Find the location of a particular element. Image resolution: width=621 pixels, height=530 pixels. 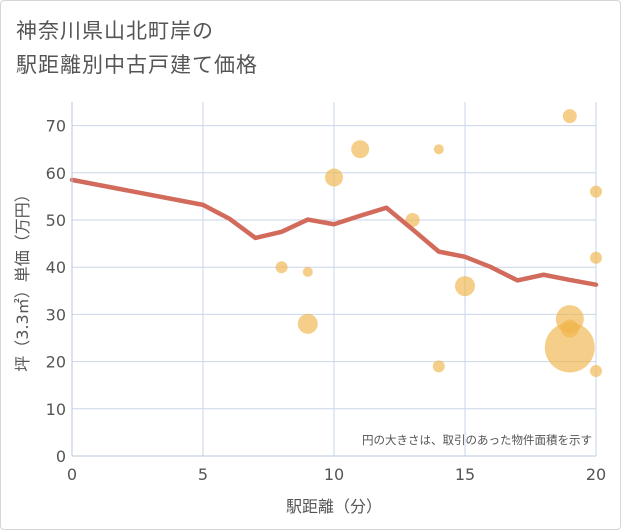

y-tick-label: 0 is located at coordinates (61, 456).